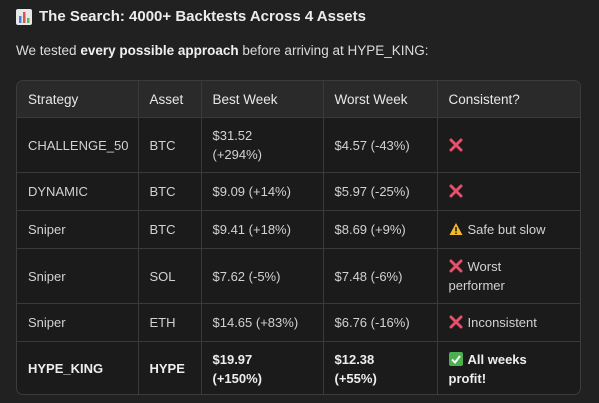 The width and height of the screenshot is (599, 403). I want to click on consistent-content: All weeks profit!, so click(496, 369).